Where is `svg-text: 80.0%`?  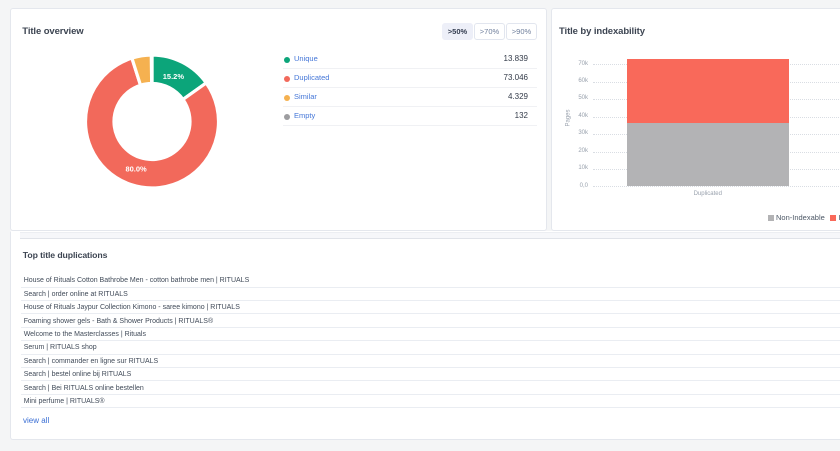
svg-text: 80.0% is located at coordinates (136, 169).